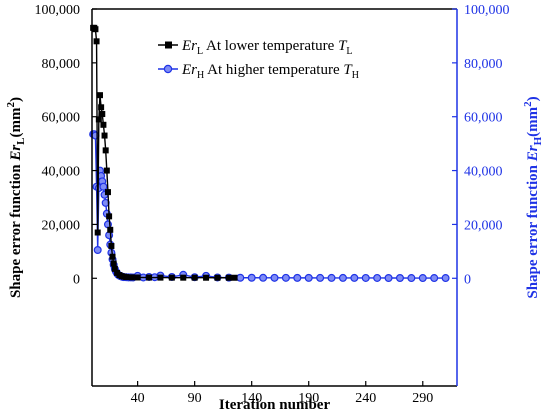 The width and height of the screenshot is (550, 418). I want to click on x-tick-label: 190, so click(308, 398).